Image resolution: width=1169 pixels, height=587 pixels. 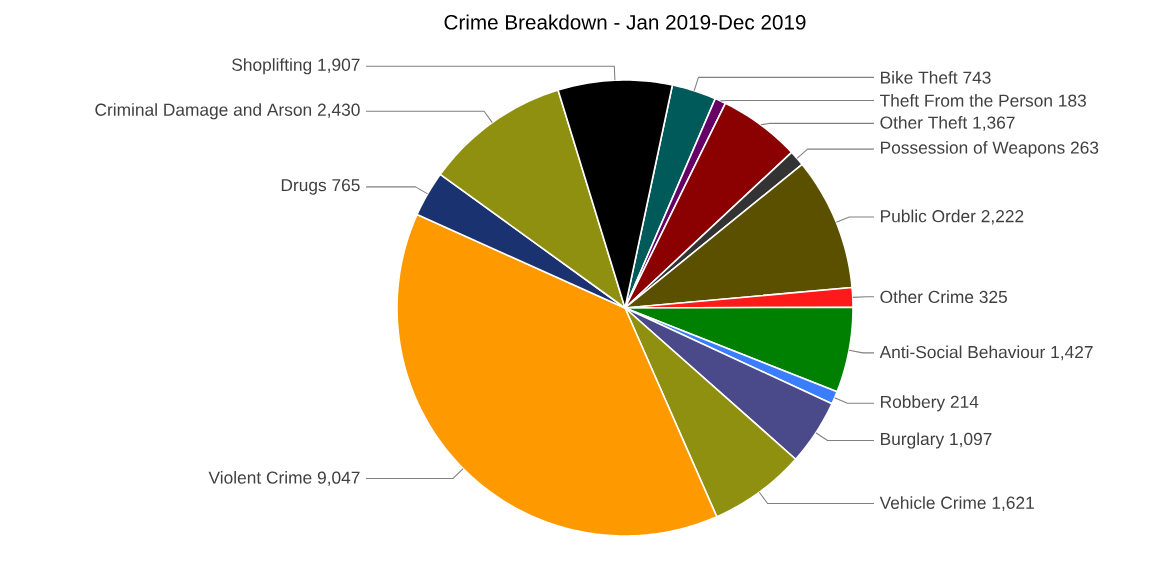 I want to click on data-label: 325, so click(x=993, y=297).